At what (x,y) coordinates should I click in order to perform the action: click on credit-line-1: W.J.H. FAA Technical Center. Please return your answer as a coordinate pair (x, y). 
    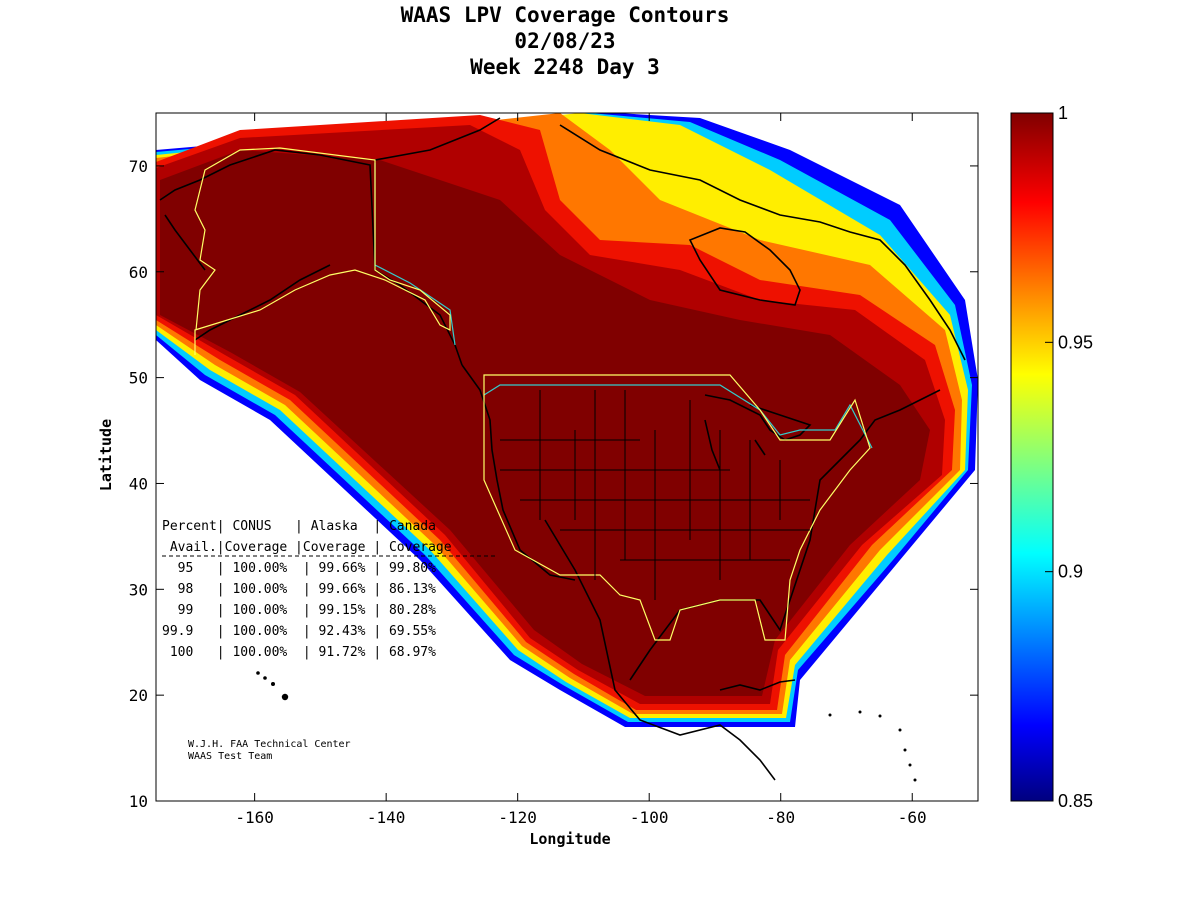
    Looking at the image, I should click on (269, 744).